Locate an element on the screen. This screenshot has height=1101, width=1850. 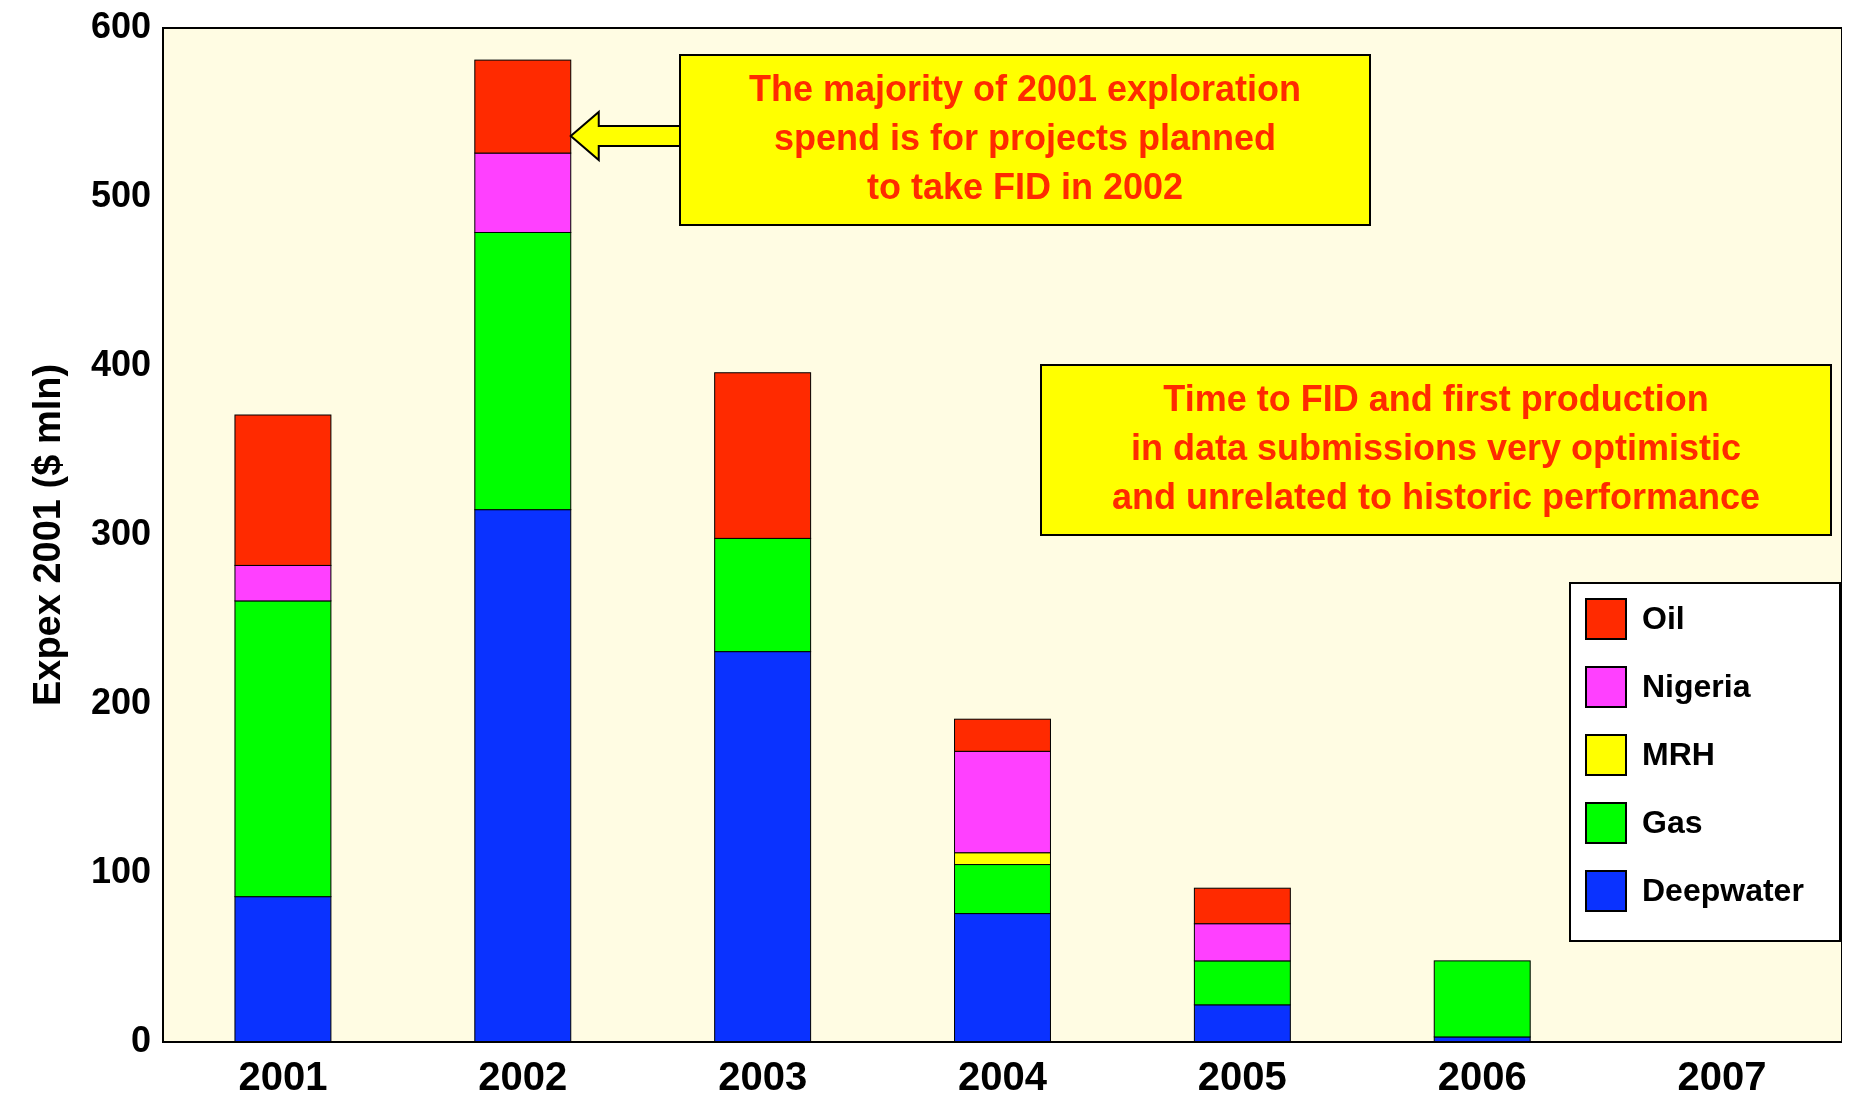
x-tick-label: 2002 is located at coordinates (523, 1076).